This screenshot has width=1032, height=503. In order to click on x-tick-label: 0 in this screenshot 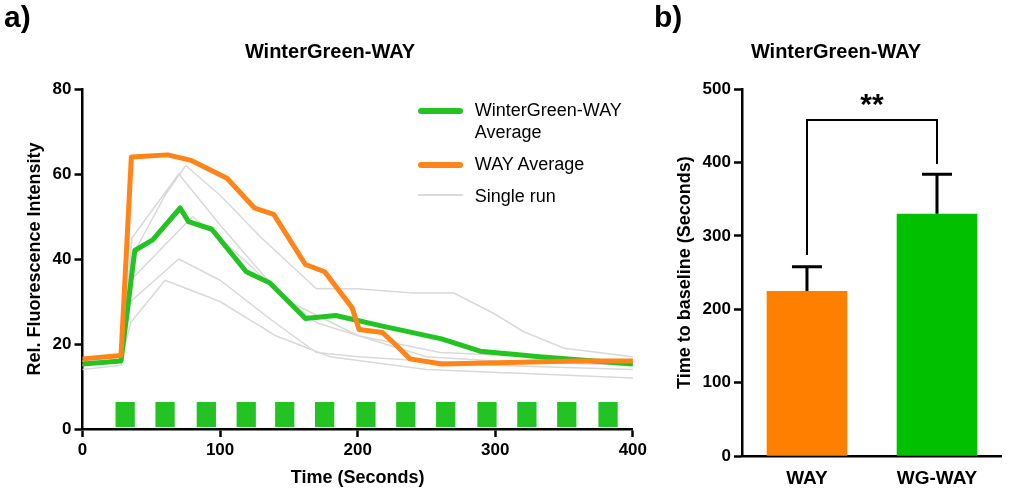, I will do `click(82, 449)`.